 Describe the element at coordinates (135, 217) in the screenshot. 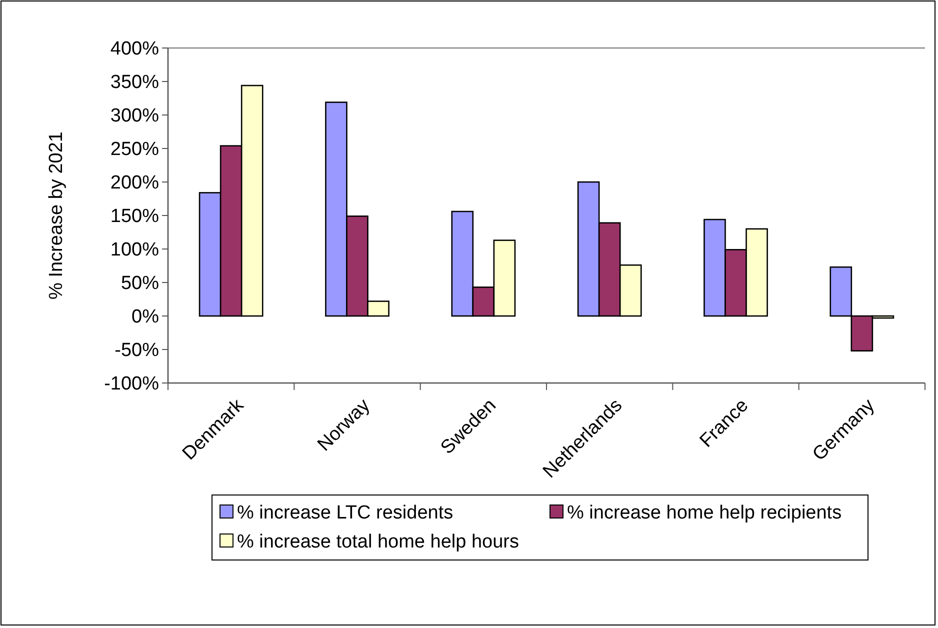

I see `y-tick-label: 150%` at that location.